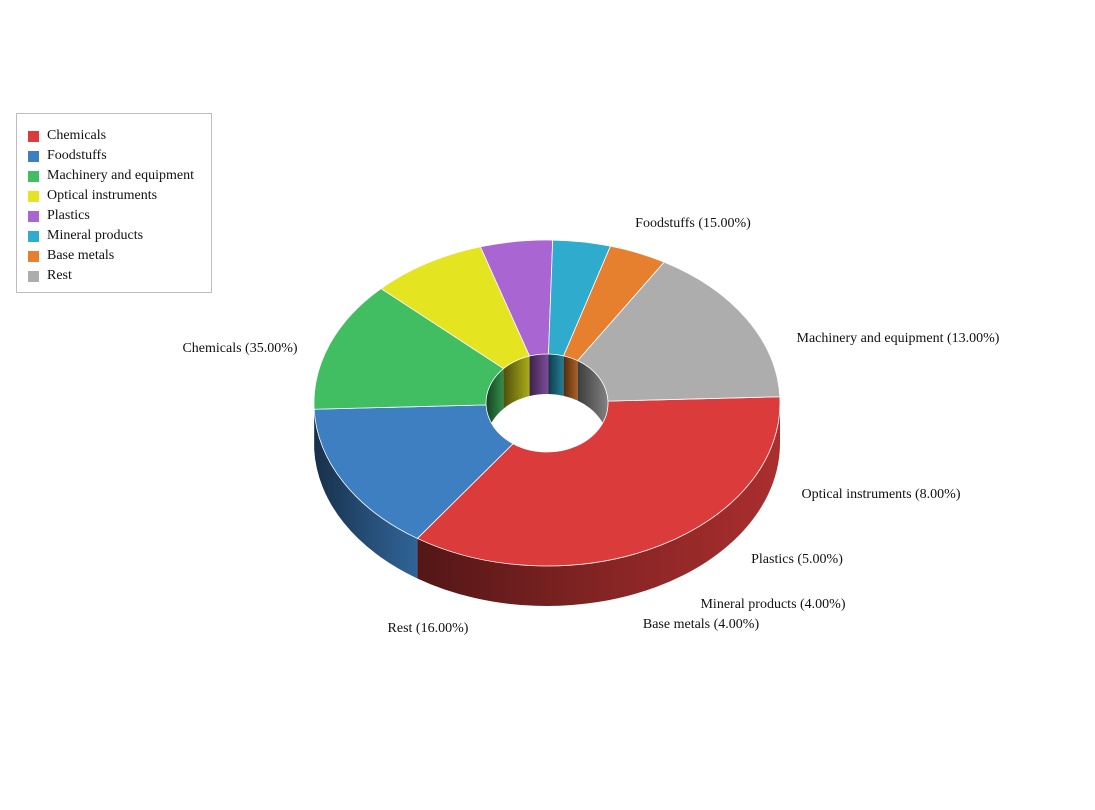  I want to click on legend-item-chemicals: Chemicals, so click(119, 136).